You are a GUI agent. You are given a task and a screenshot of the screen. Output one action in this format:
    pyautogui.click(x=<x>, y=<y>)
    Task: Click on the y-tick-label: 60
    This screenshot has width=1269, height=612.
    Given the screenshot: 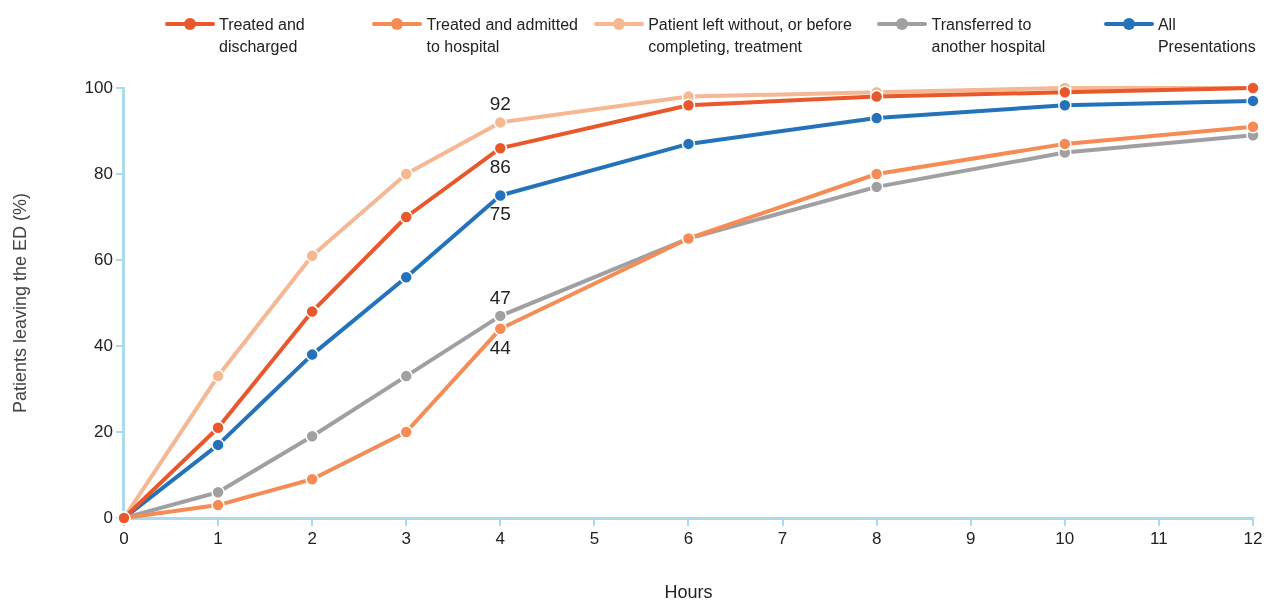 What is the action you would take?
    pyautogui.click(x=103, y=259)
    